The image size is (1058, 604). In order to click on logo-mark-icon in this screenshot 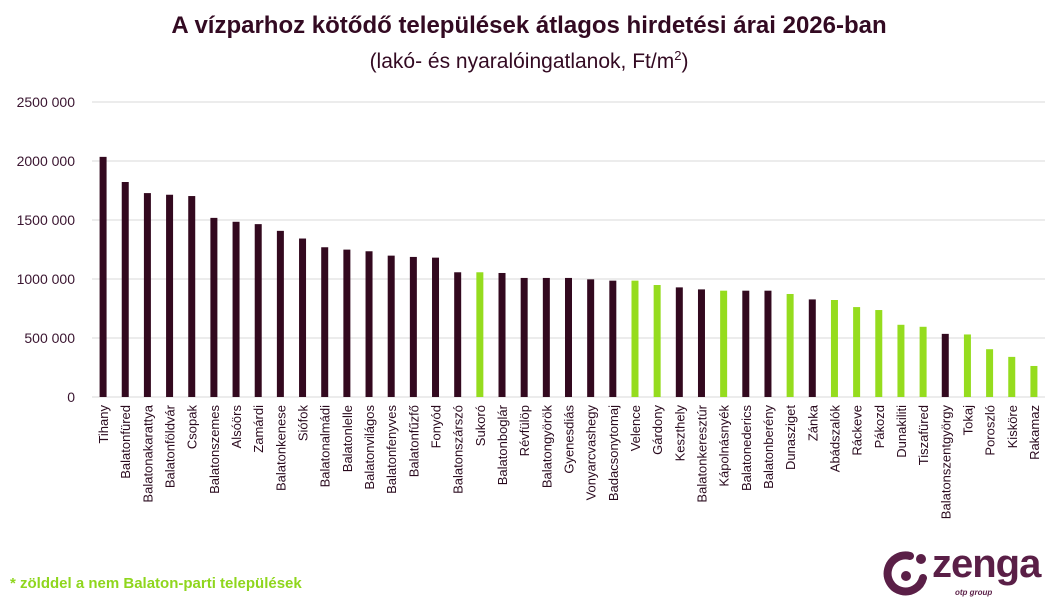, I will do `click(905, 573)`.